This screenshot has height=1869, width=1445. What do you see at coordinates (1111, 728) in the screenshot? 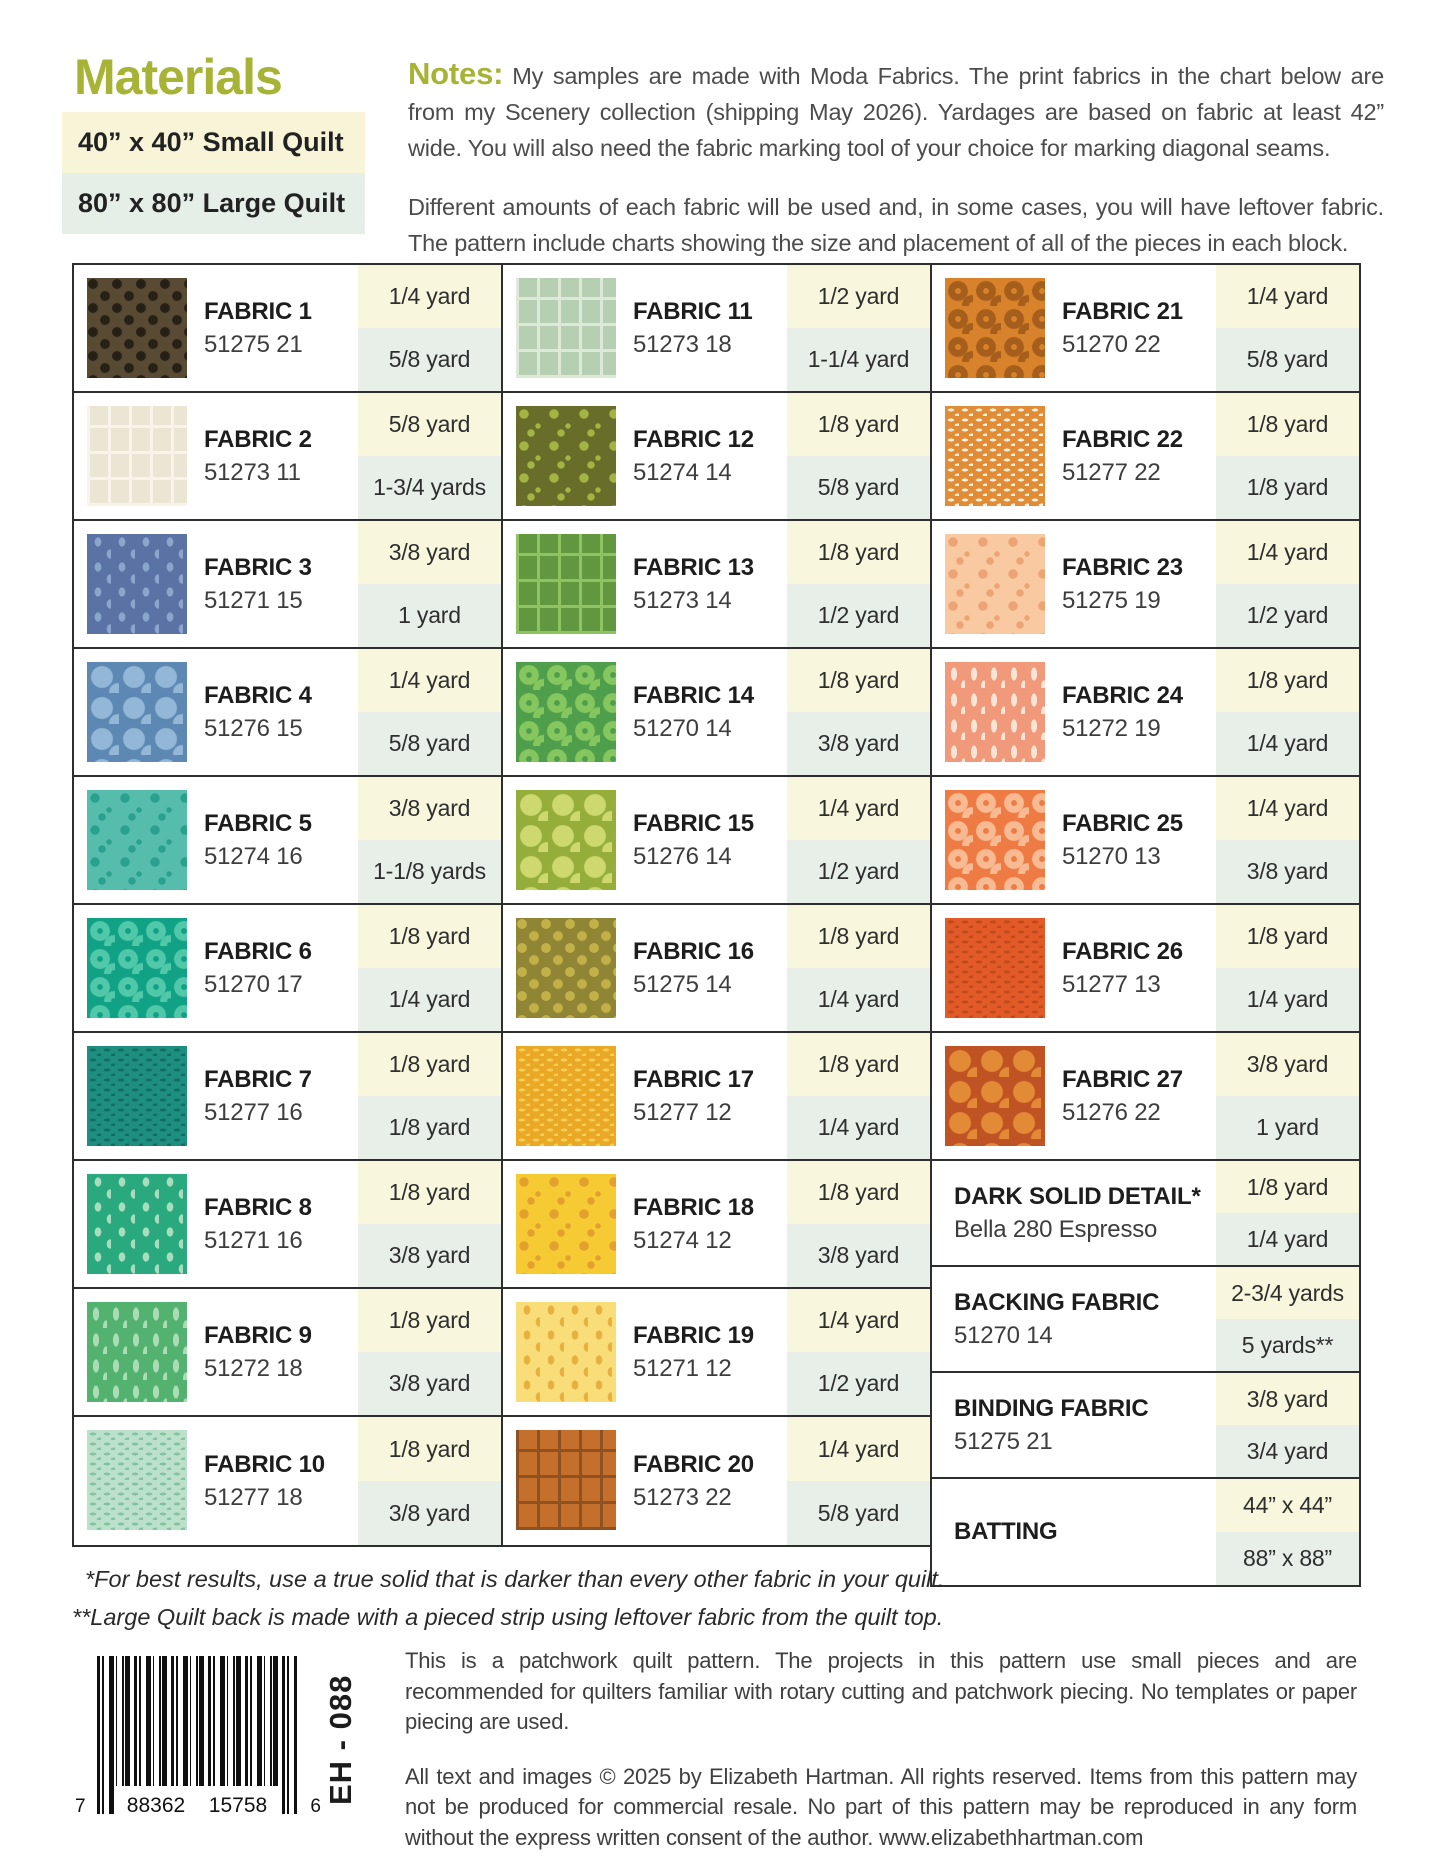
I see `fabric-sku: 51272 19` at bounding box center [1111, 728].